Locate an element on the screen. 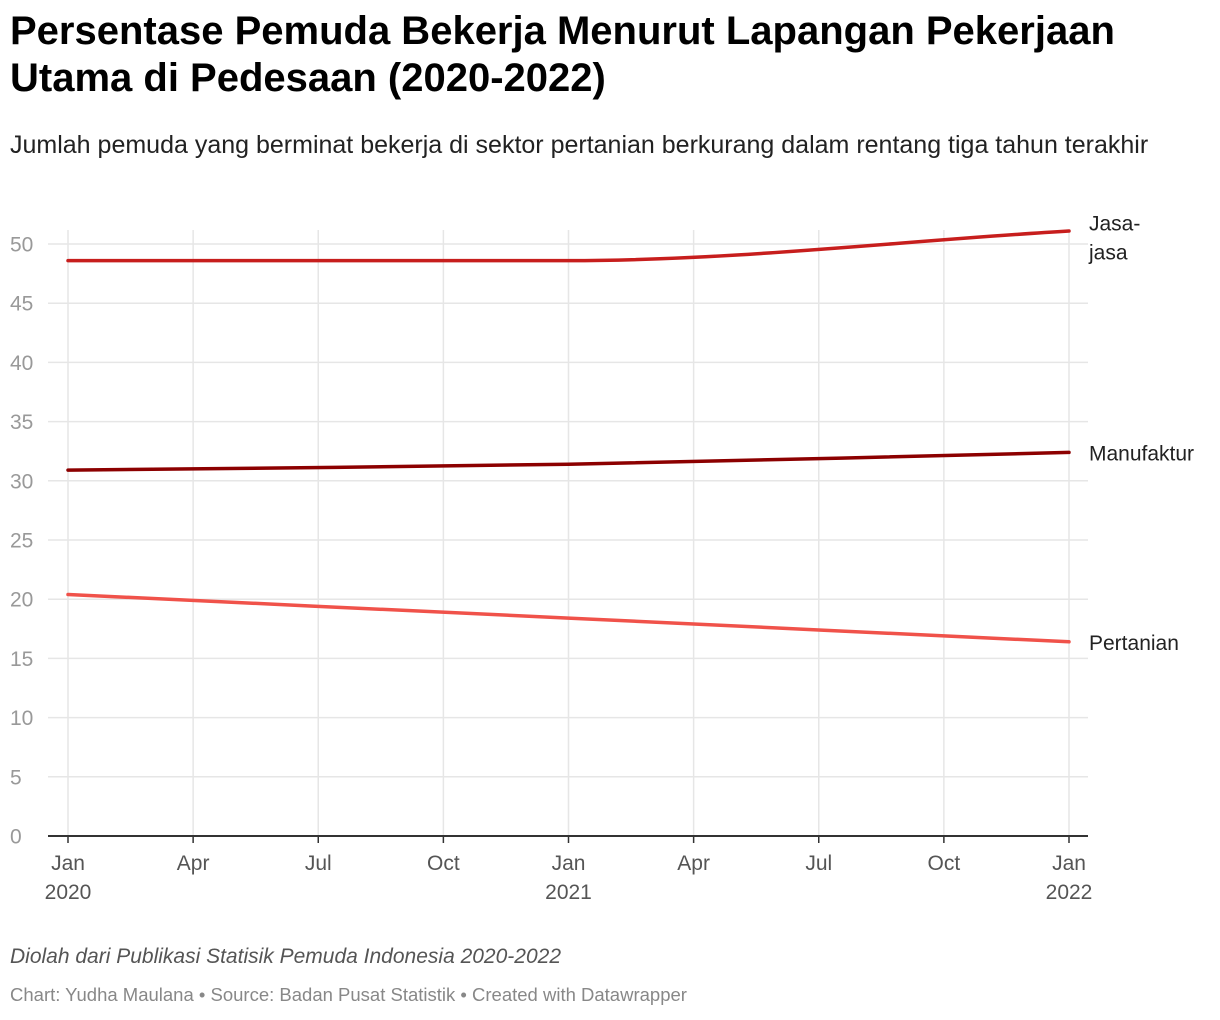 This screenshot has height=1020, width=1220. x-tick-year-label: 2020 is located at coordinates (68, 892).